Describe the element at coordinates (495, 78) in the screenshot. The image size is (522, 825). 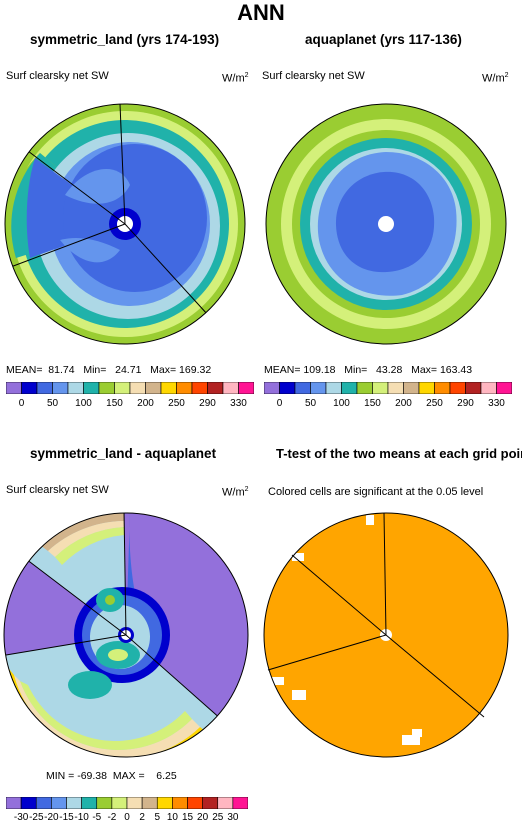
I see `units-label-p2: W/m2` at that location.